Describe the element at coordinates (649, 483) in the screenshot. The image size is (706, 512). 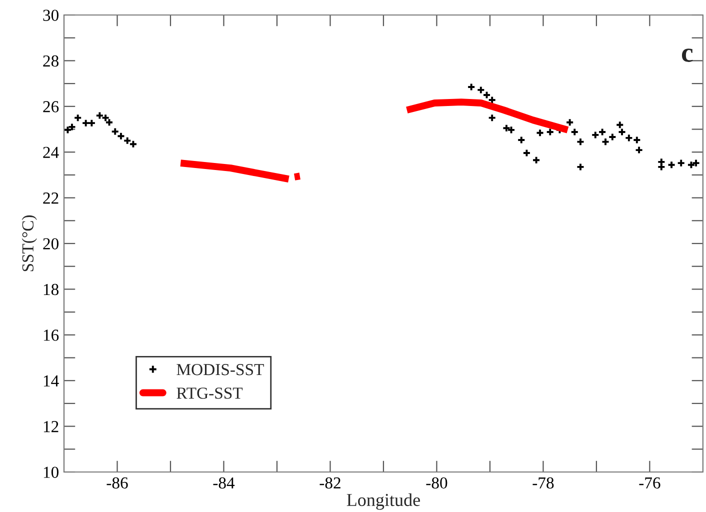
I see `x-tick-label: -76` at that location.